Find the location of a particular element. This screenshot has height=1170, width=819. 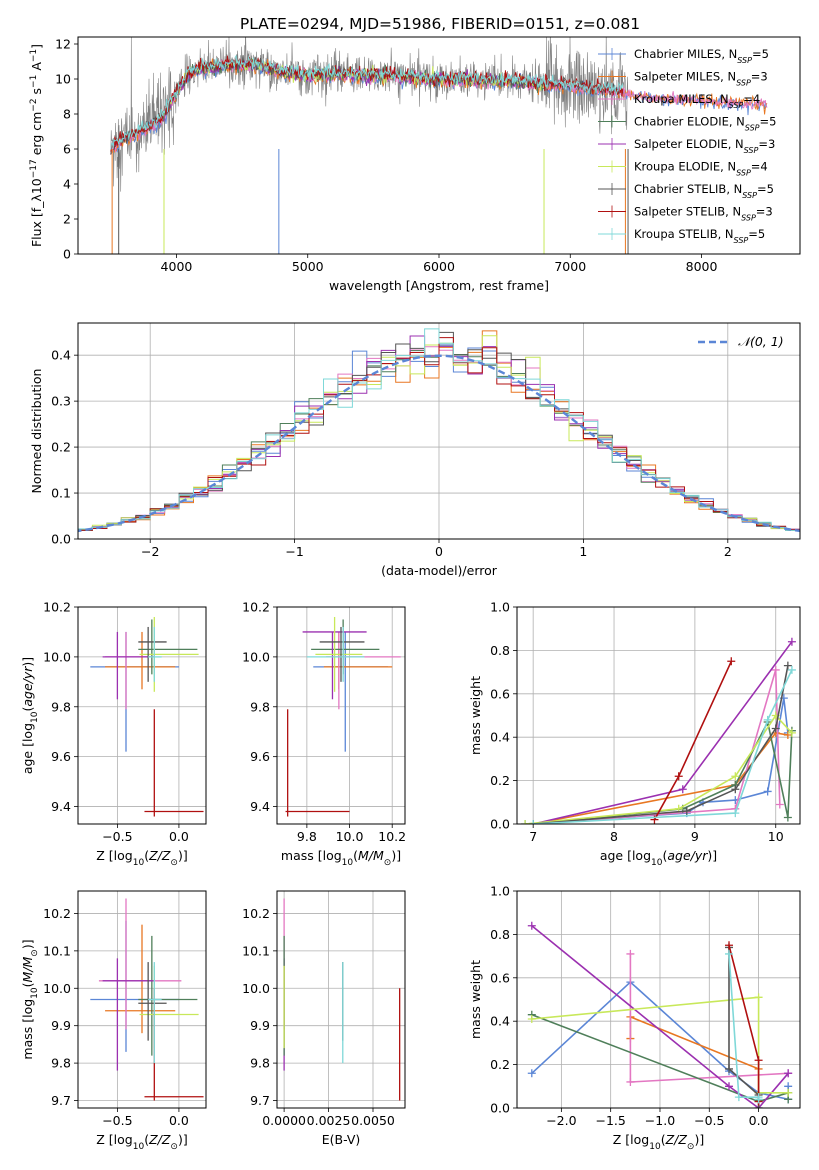

label-part: mass [ is located at coordinates (302, 855).